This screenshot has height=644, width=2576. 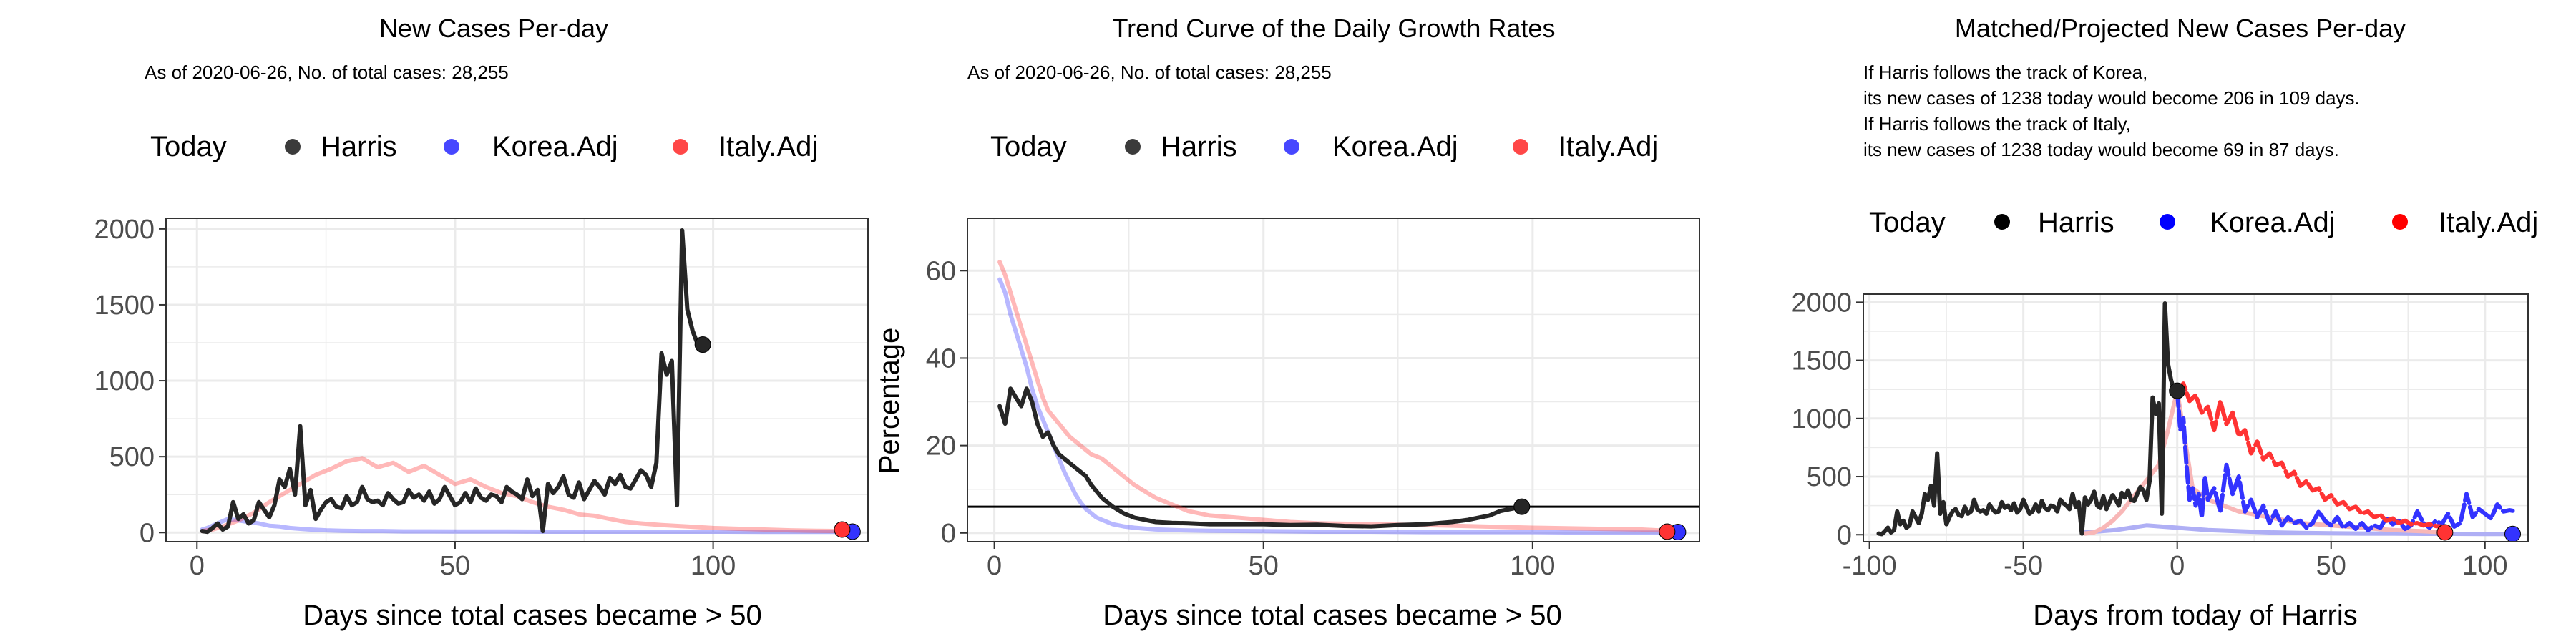 I want to click on chart-title: Trend Curve of the Daily Growth Rates, so click(x=1334, y=28).